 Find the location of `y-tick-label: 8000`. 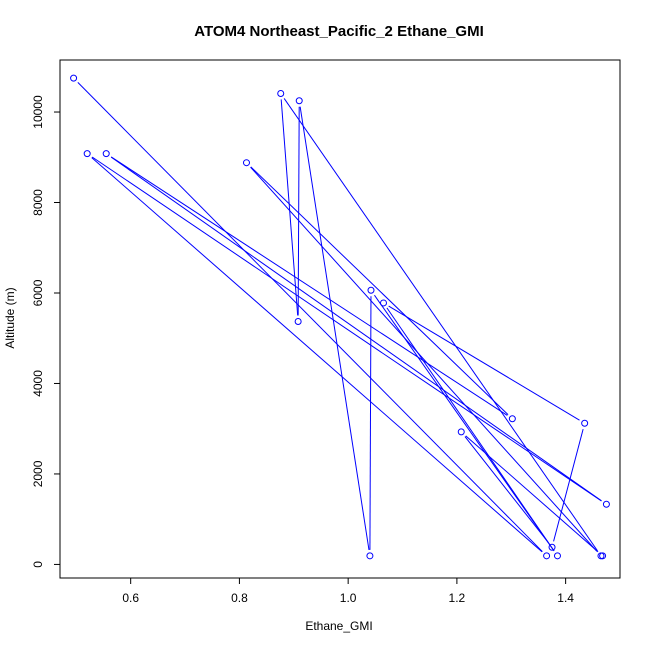

y-tick-label: 8000 is located at coordinates (38, 202).